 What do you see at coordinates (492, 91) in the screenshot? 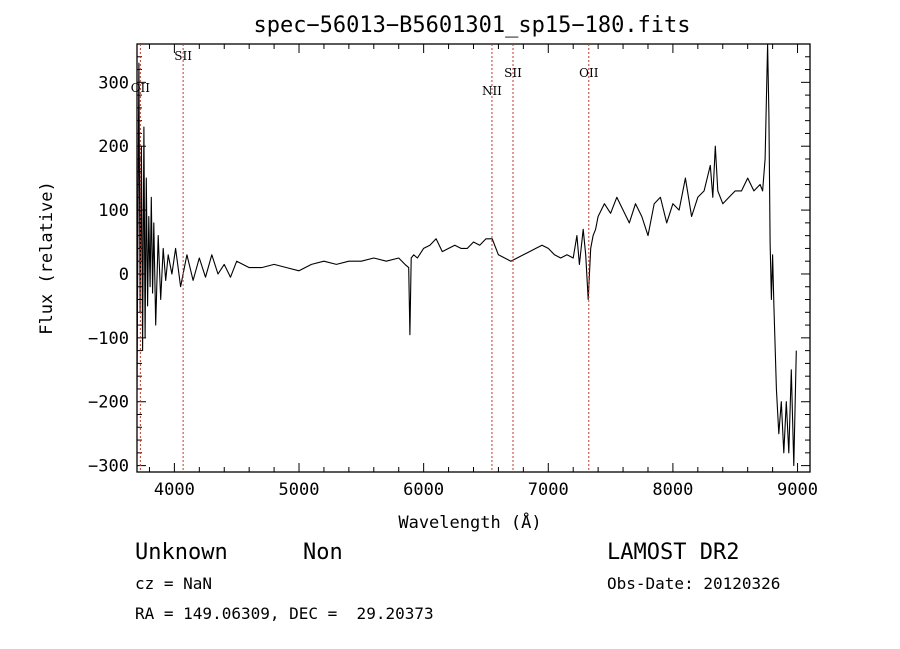
I see `emission-line-label: NII` at bounding box center [492, 91].